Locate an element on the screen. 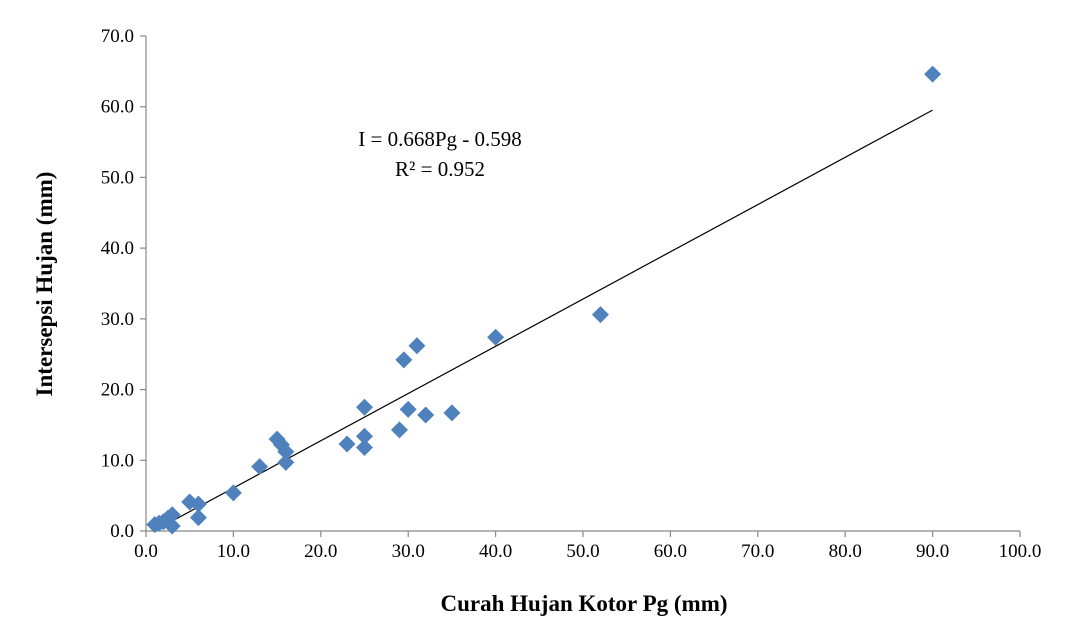  x-tick-label: 70.0 is located at coordinates (757, 551).